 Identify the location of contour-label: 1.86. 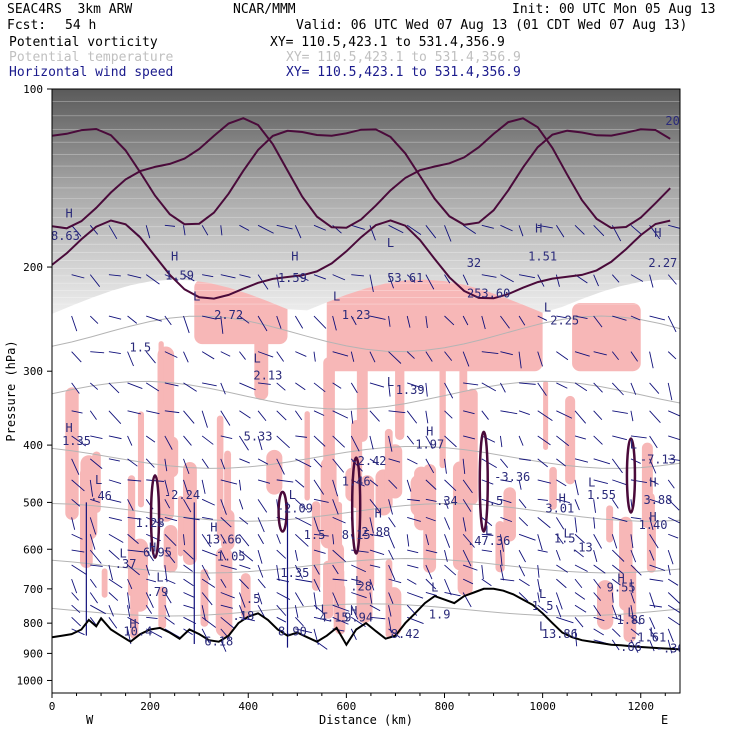
(630, 620).